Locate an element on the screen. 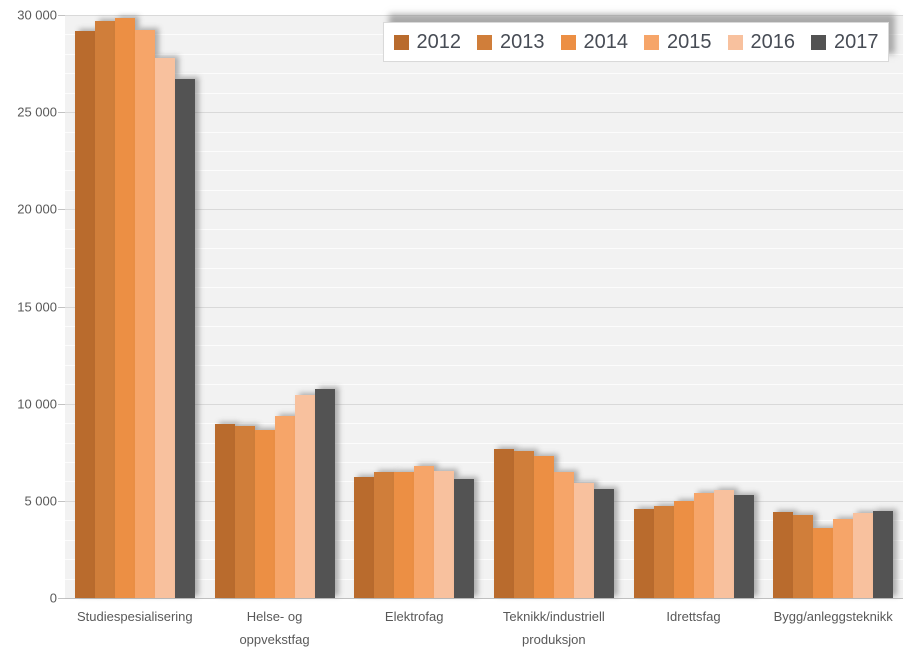 This screenshot has width=910, height=661. legend-item-2017: 2017 is located at coordinates (845, 42).